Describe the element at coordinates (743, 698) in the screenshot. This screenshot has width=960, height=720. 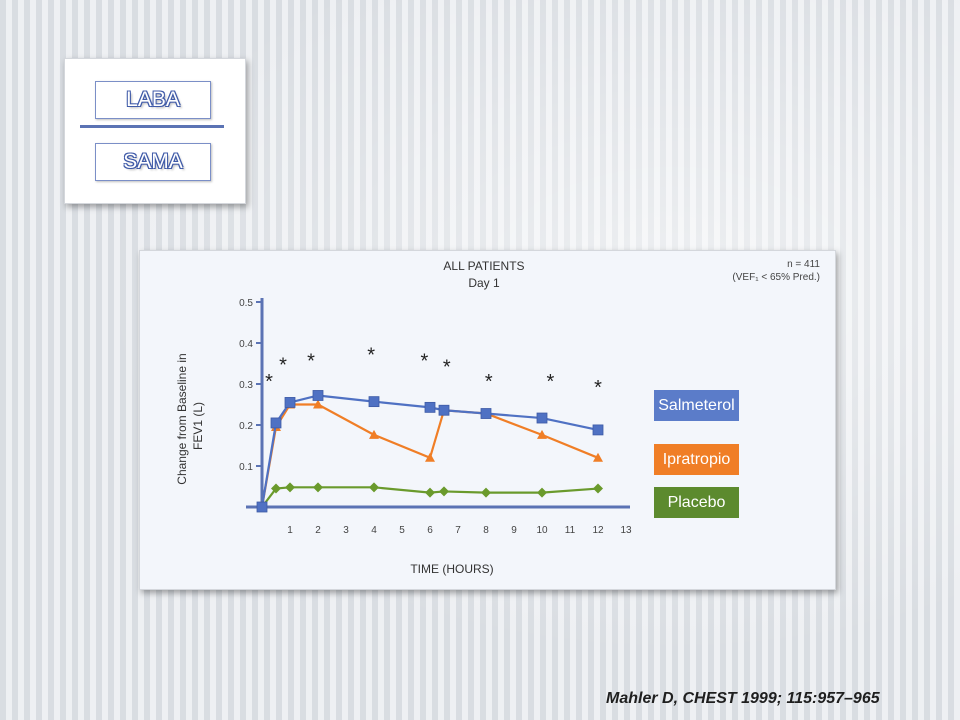
I see `citation: Mahler D, CHEST 1999; 115:957–965` at that location.